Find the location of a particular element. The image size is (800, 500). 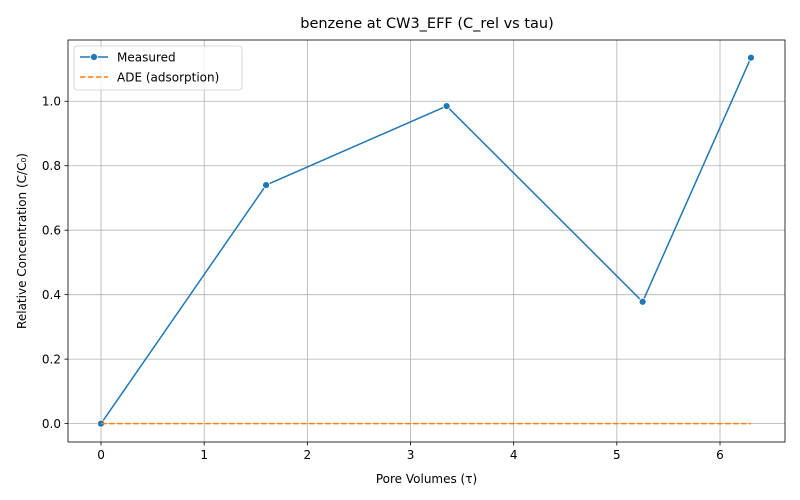

y-tick-label: 0.4 is located at coordinates (51, 295).